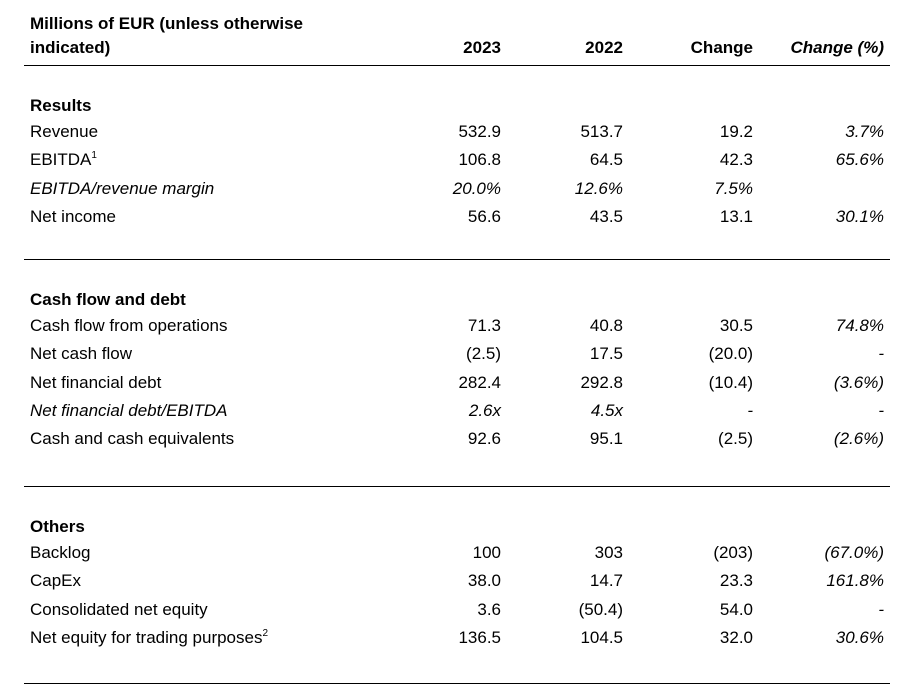  Describe the element at coordinates (600, 609) in the screenshot. I see `value-2022: (50.4)` at that location.